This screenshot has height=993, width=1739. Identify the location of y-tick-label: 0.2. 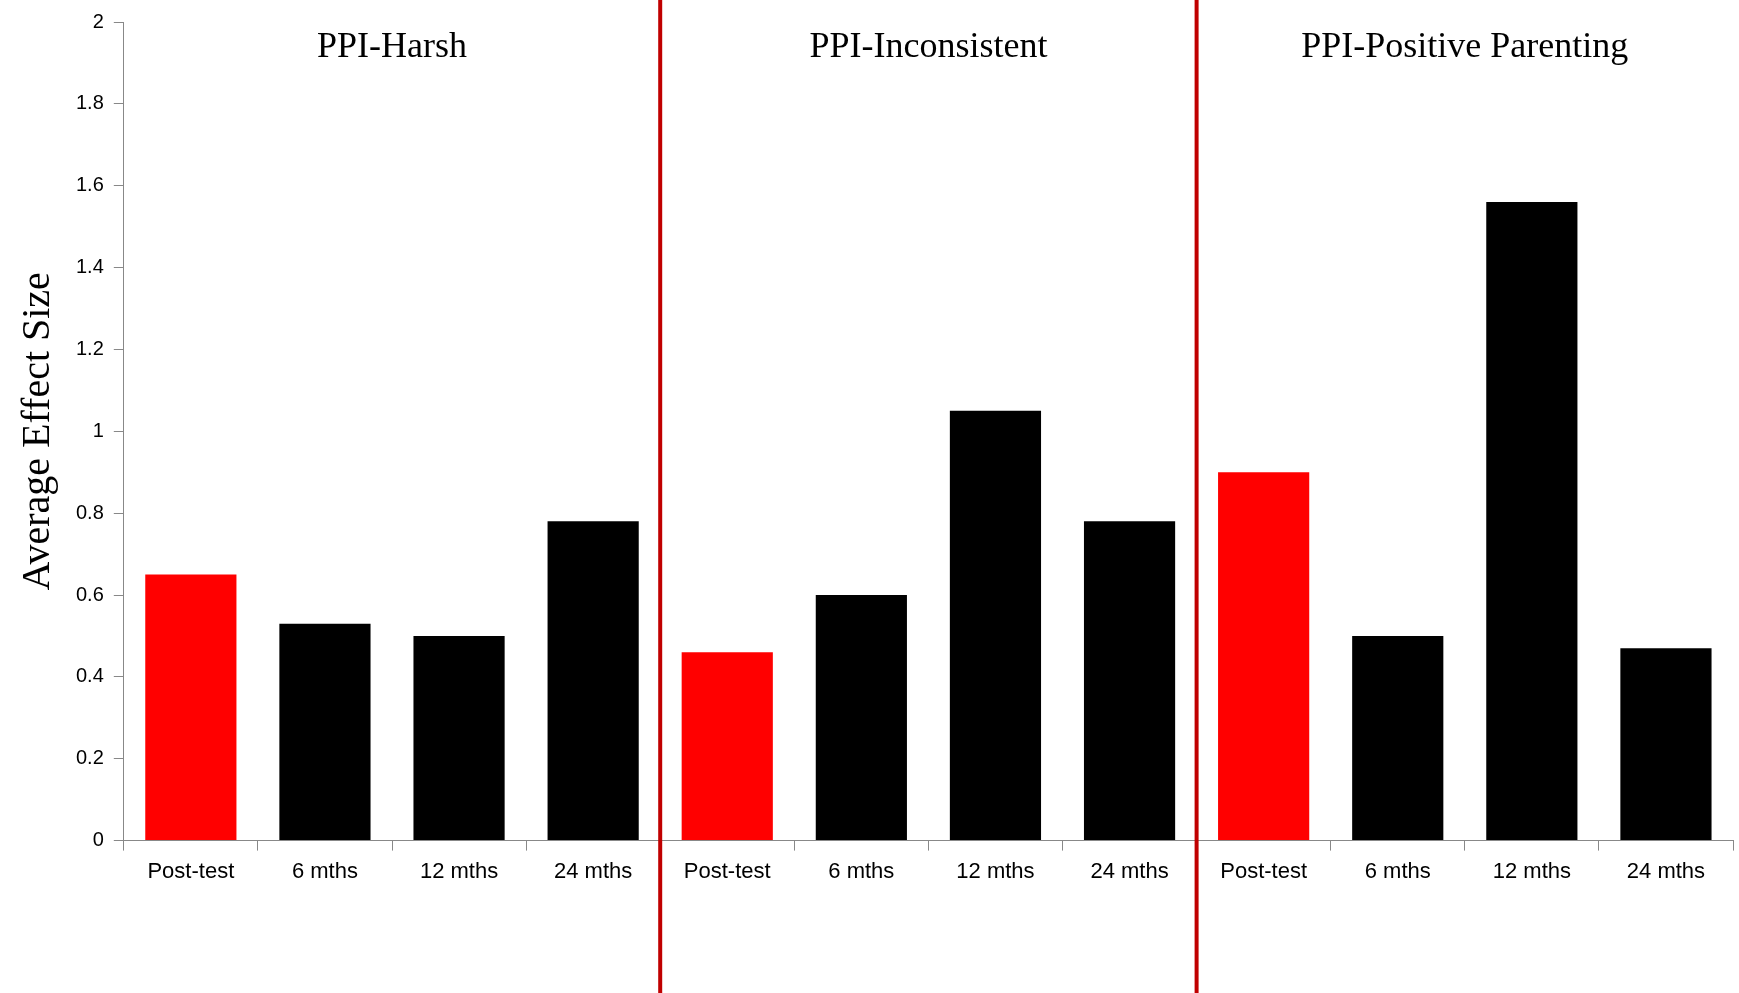
(89, 757).